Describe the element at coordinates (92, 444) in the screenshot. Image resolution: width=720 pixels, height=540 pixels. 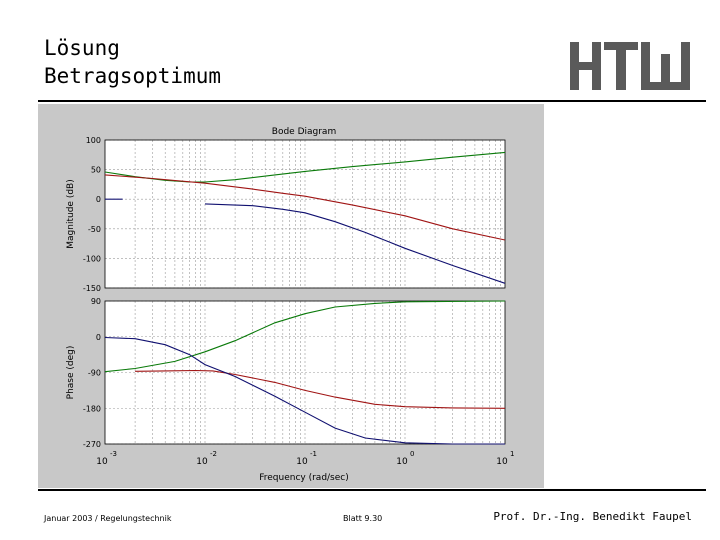
I see `phase-y-tick-label: -270` at that location.